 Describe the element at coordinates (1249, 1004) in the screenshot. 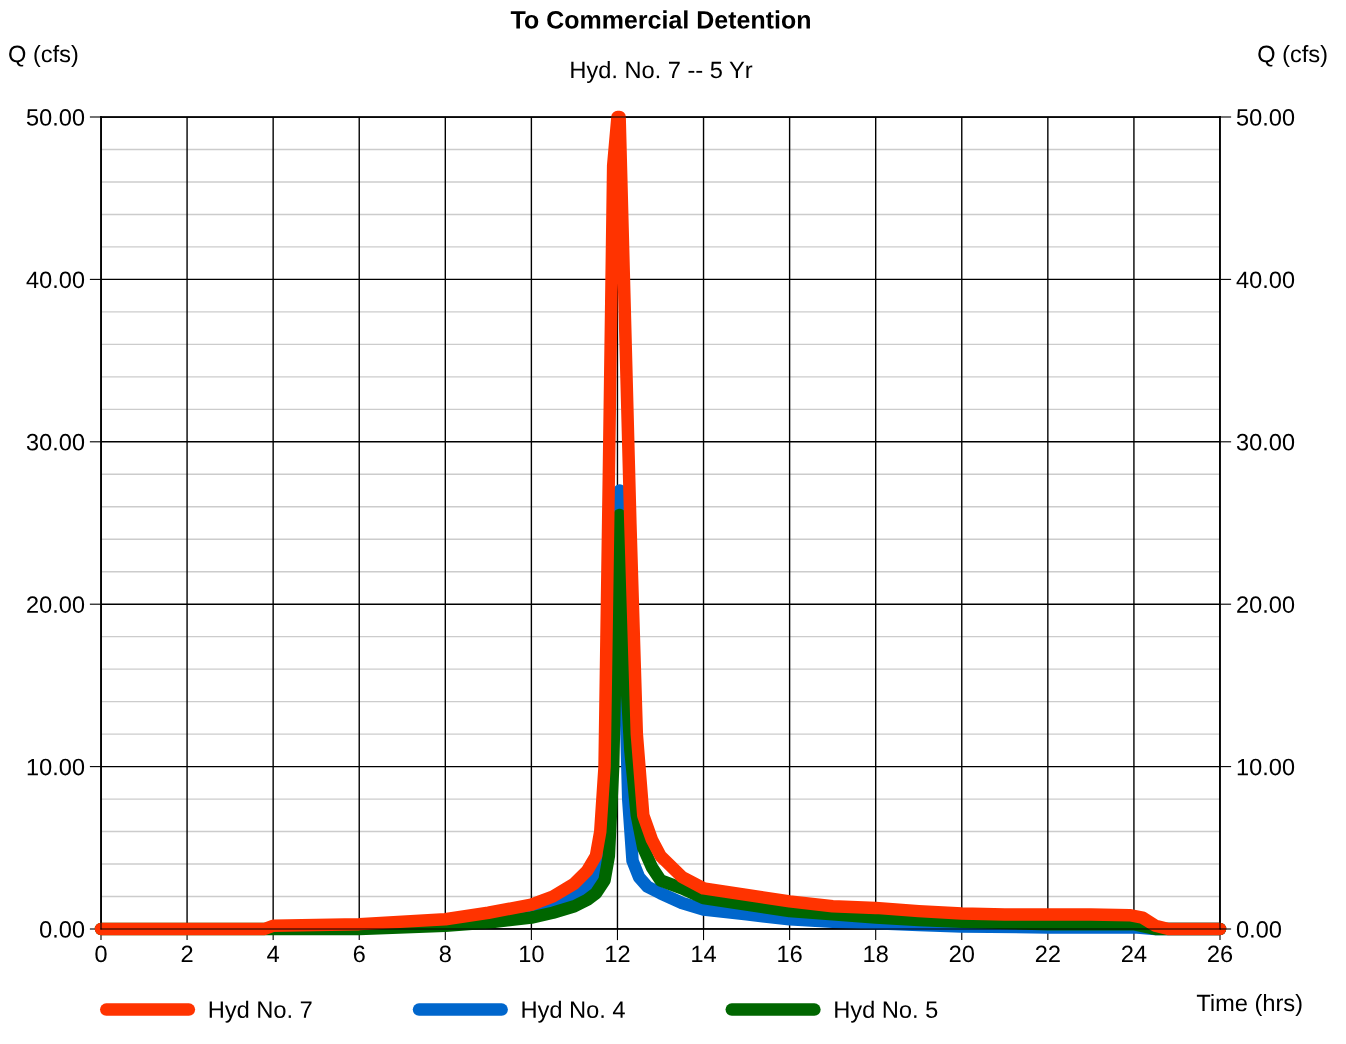

I see `x-axis-title: Time (hrs)` at that location.